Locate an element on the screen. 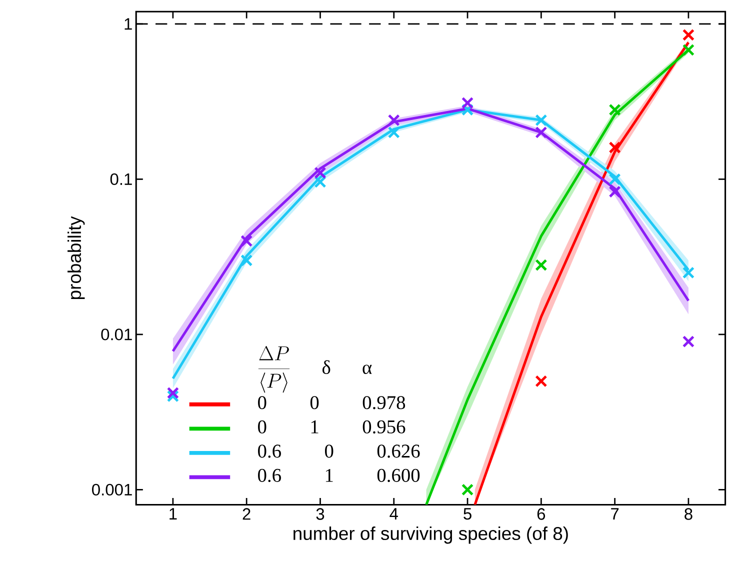 The width and height of the screenshot is (735, 582). annotation: α is located at coordinates (367, 369).